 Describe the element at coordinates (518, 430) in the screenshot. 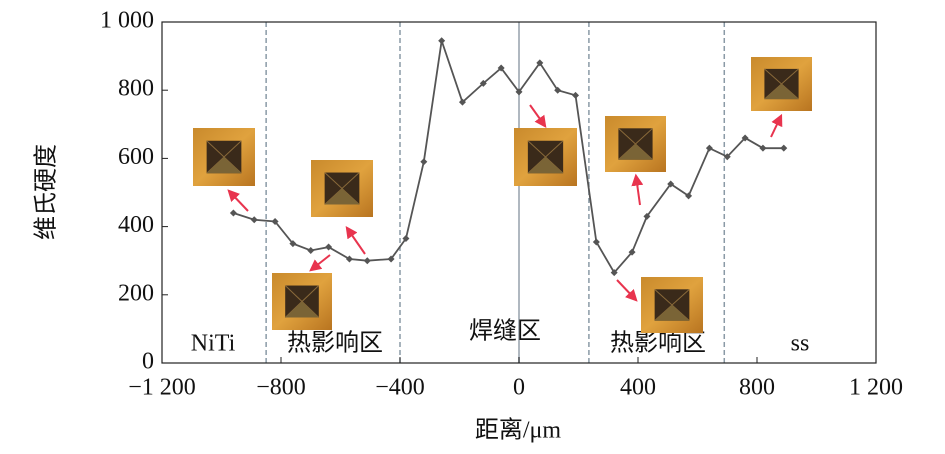

I see `x-axis-label: 距离/μm` at that location.